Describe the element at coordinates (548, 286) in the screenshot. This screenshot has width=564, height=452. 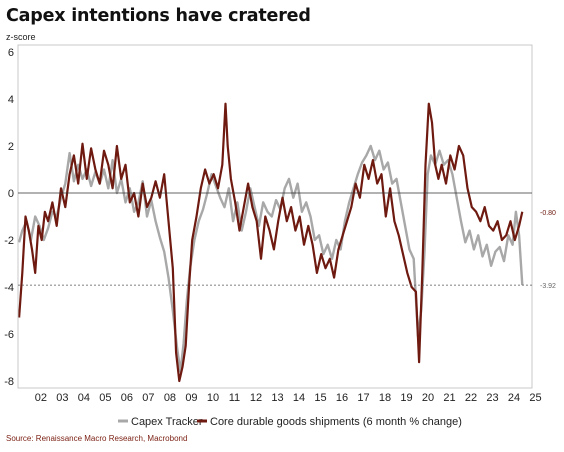
I see `end-value-label: -3.92` at that location.